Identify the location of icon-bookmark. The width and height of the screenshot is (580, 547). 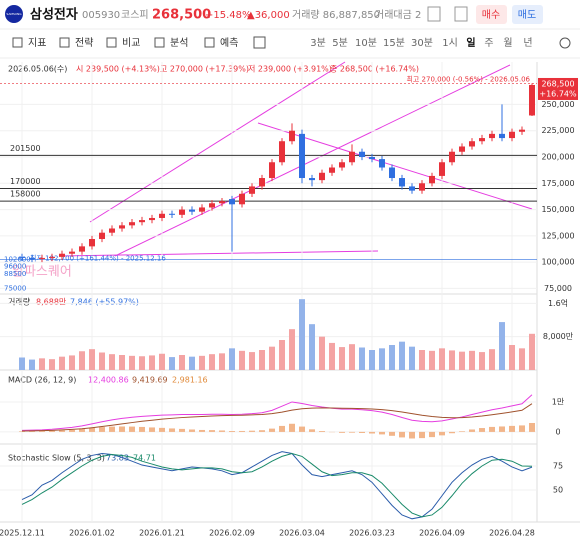
(461, 14).